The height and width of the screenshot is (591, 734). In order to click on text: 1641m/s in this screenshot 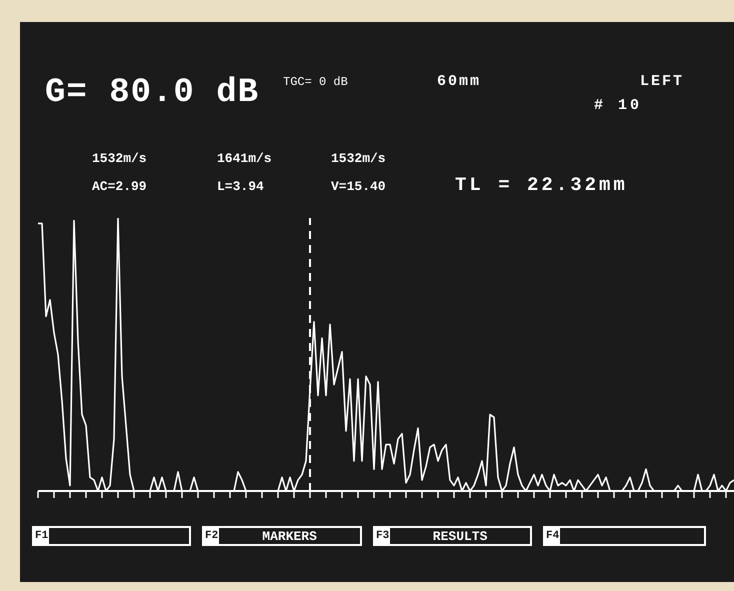, I will do `click(244, 158)`.